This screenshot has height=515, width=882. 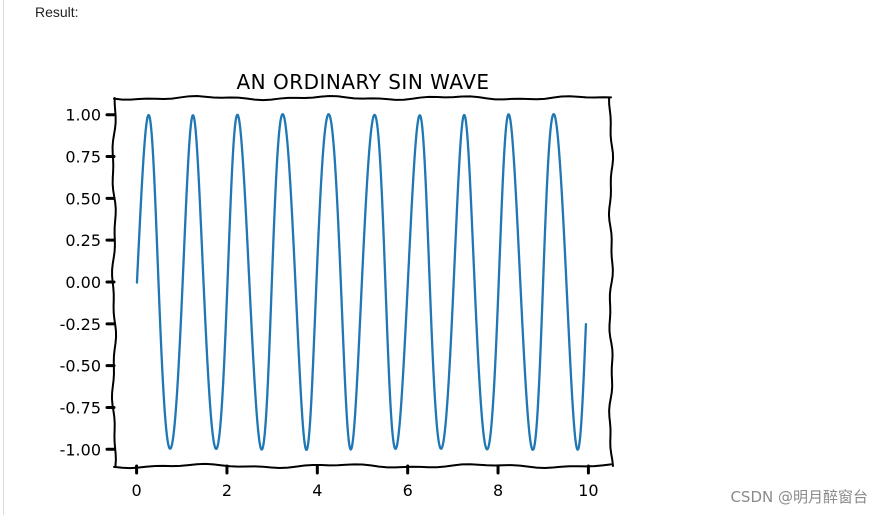 I want to click on x-tick-label: 10, so click(x=588, y=490).